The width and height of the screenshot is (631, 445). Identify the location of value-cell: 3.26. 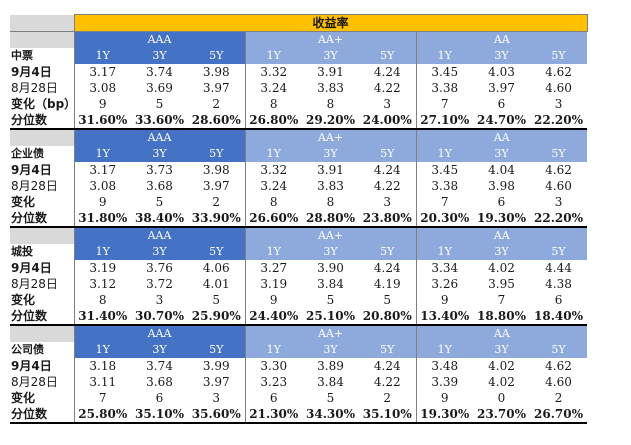
(444, 284).